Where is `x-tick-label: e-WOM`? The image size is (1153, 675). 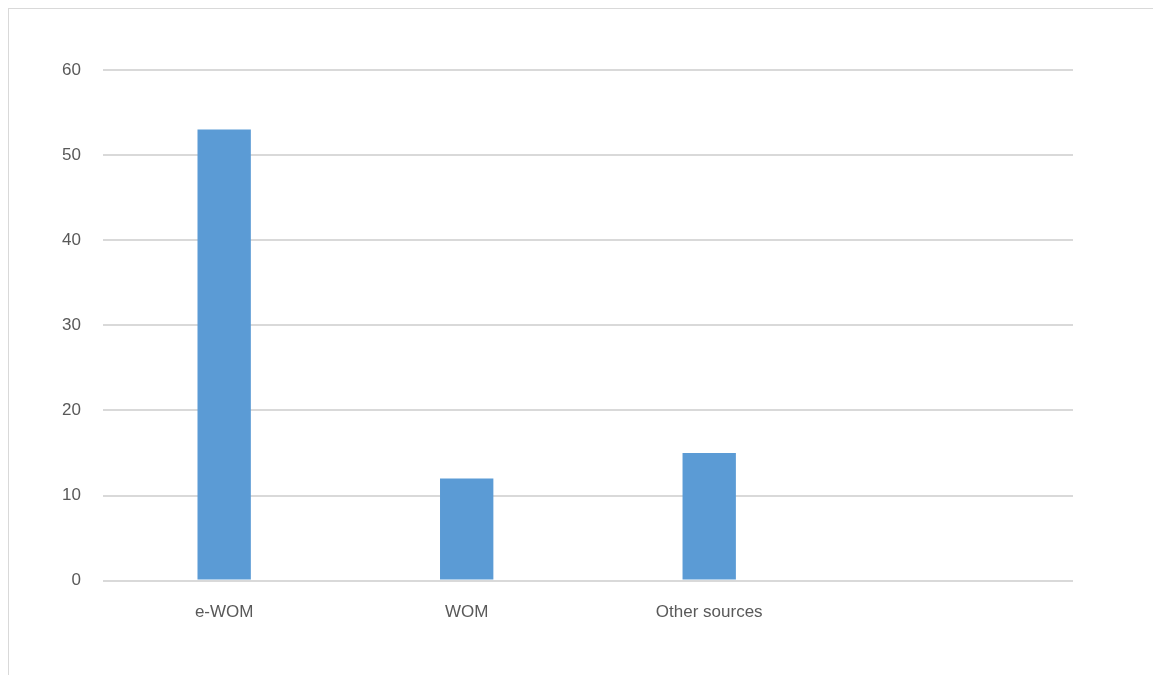
x-tick-label: e-WOM is located at coordinates (224, 612).